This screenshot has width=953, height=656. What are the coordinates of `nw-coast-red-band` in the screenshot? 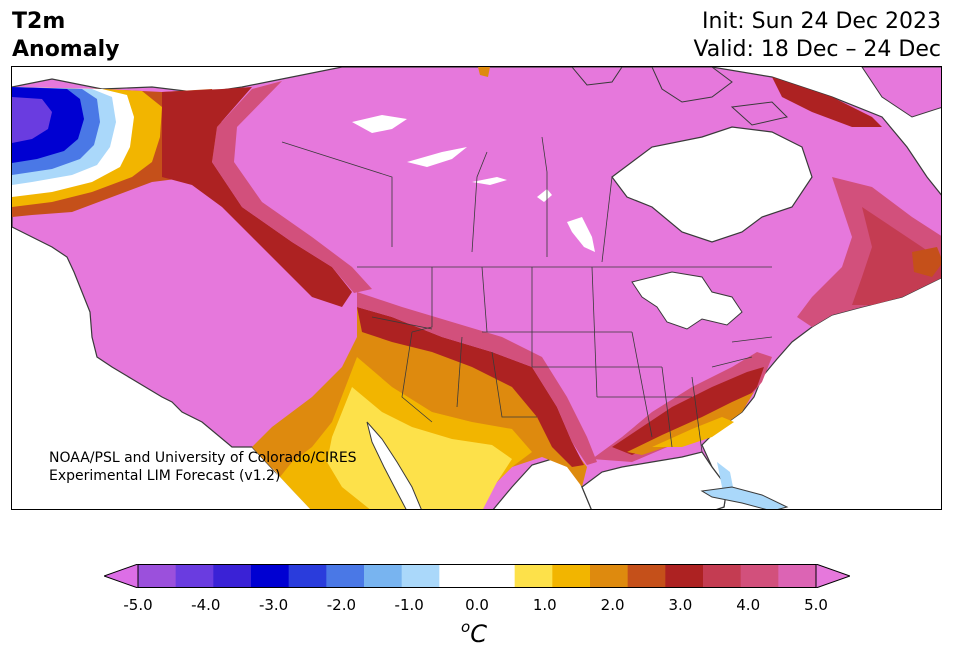 It's located at (257, 197).